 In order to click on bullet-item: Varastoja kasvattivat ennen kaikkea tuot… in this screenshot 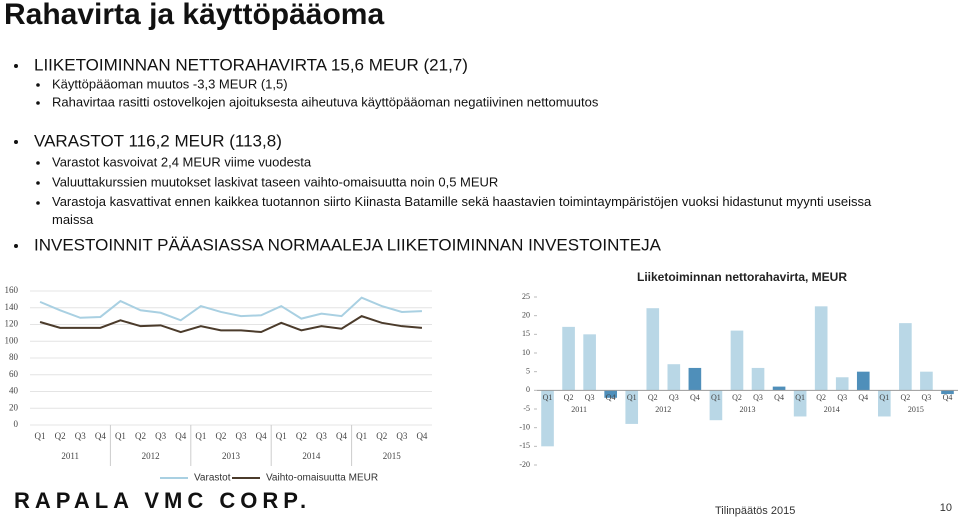, I will do `click(462, 210)`.